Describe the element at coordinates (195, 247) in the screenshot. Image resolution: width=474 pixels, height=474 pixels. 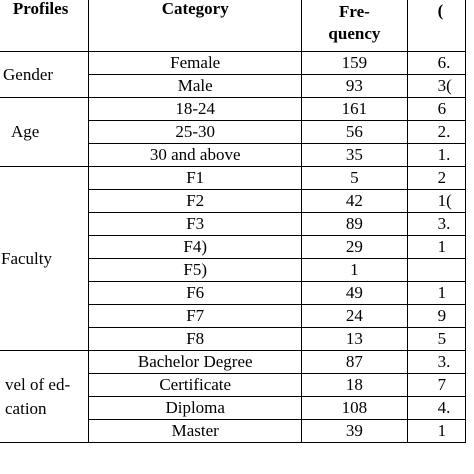
I see `category-cell: F4)` at that location.